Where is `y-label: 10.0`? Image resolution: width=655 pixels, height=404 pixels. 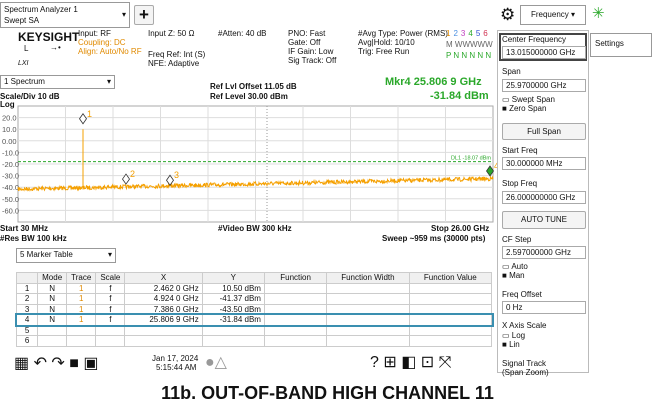
y-label: 10.0 is located at coordinates (9, 129).